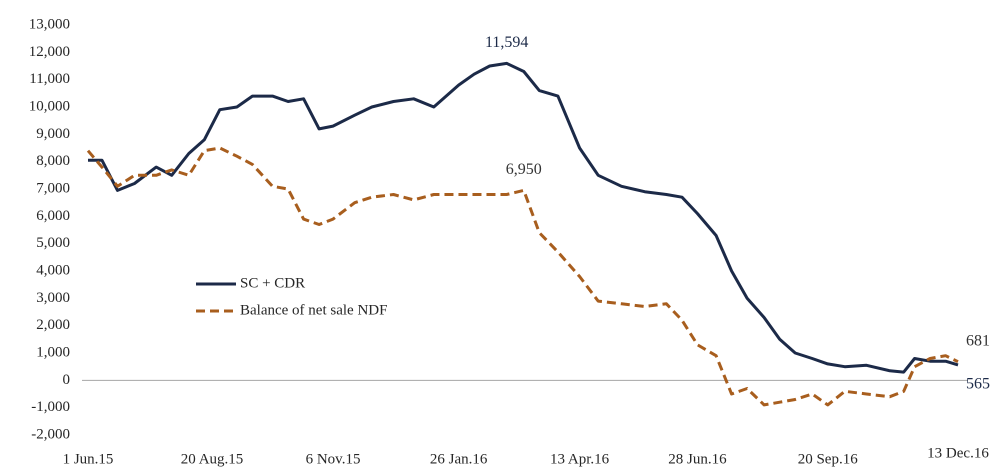  What do you see at coordinates (53, 325) in the screenshot?
I see `y-tick-label: 2,000` at bounding box center [53, 325].